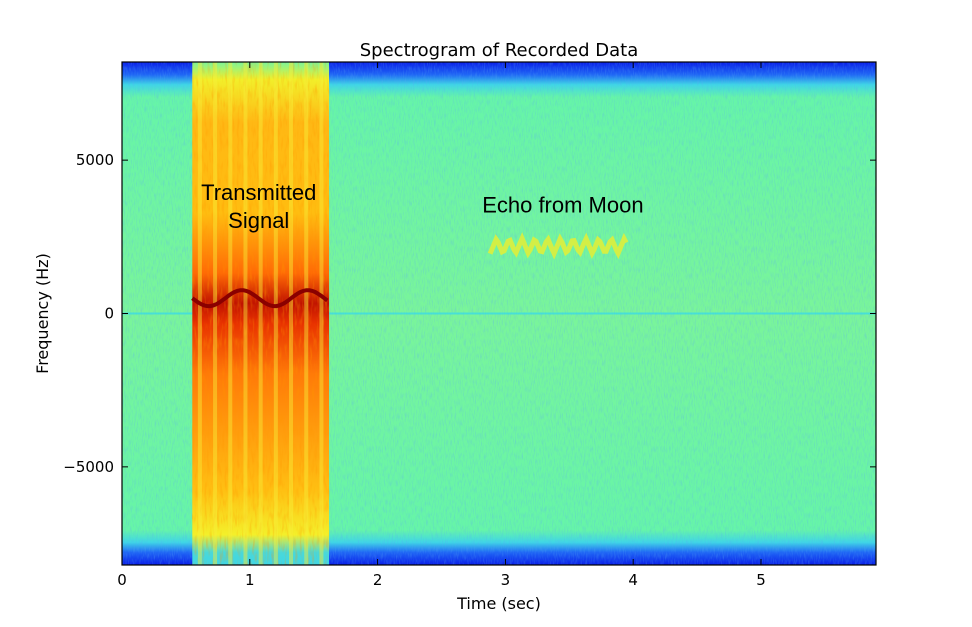 The height and width of the screenshot is (627, 972). What do you see at coordinates (761, 580) in the screenshot?
I see `x-tick-label: 5` at bounding box center [761, 580].